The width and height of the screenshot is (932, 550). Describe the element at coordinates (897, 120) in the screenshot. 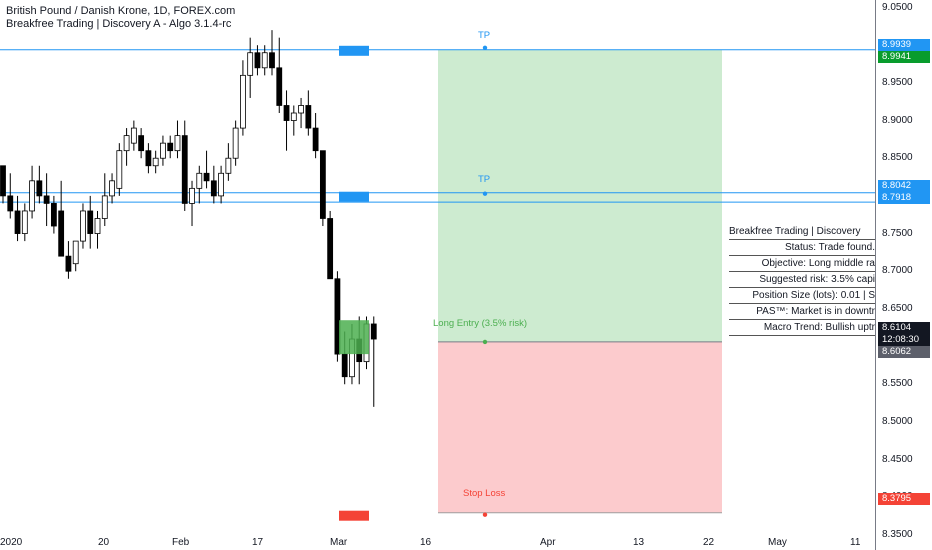

I see `price-tick-label: 8.9000` at that location.